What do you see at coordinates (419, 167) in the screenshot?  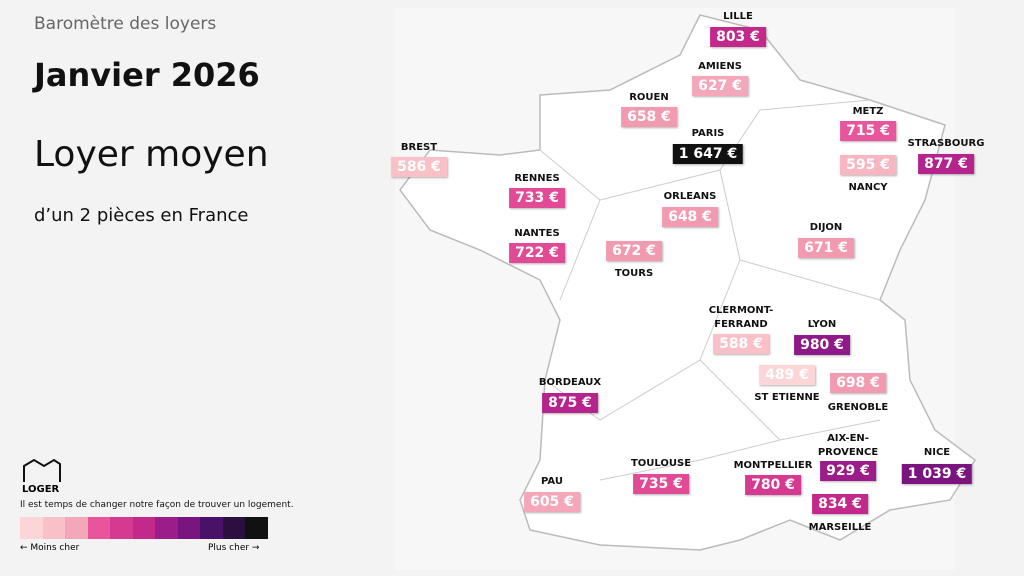 I see `city-price: 586 €` at bounding box center [419, 167].